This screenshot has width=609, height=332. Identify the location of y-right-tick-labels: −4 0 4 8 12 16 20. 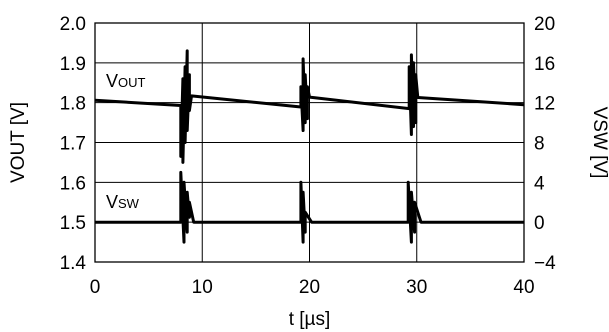
(545, 144).